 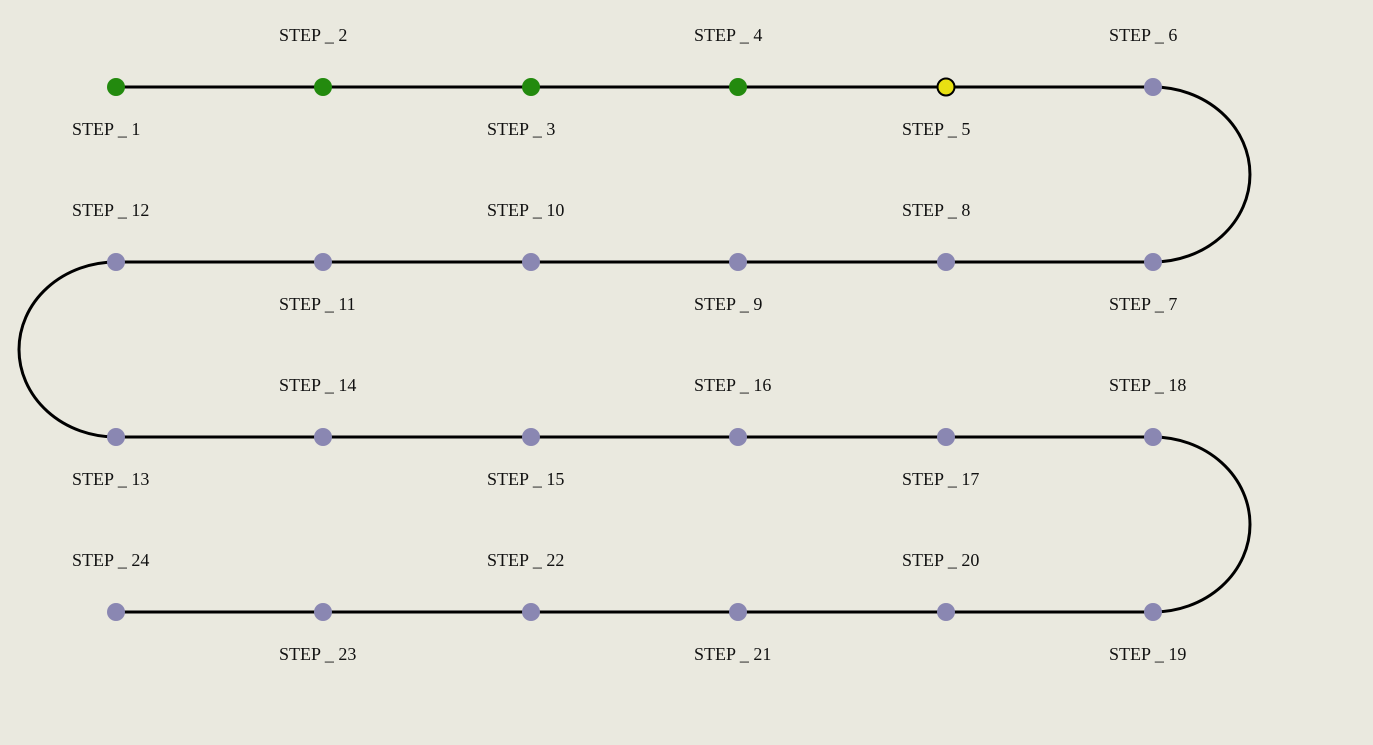 I want to click on step-label: STEP _ 7, so click(x=1143, y=304).